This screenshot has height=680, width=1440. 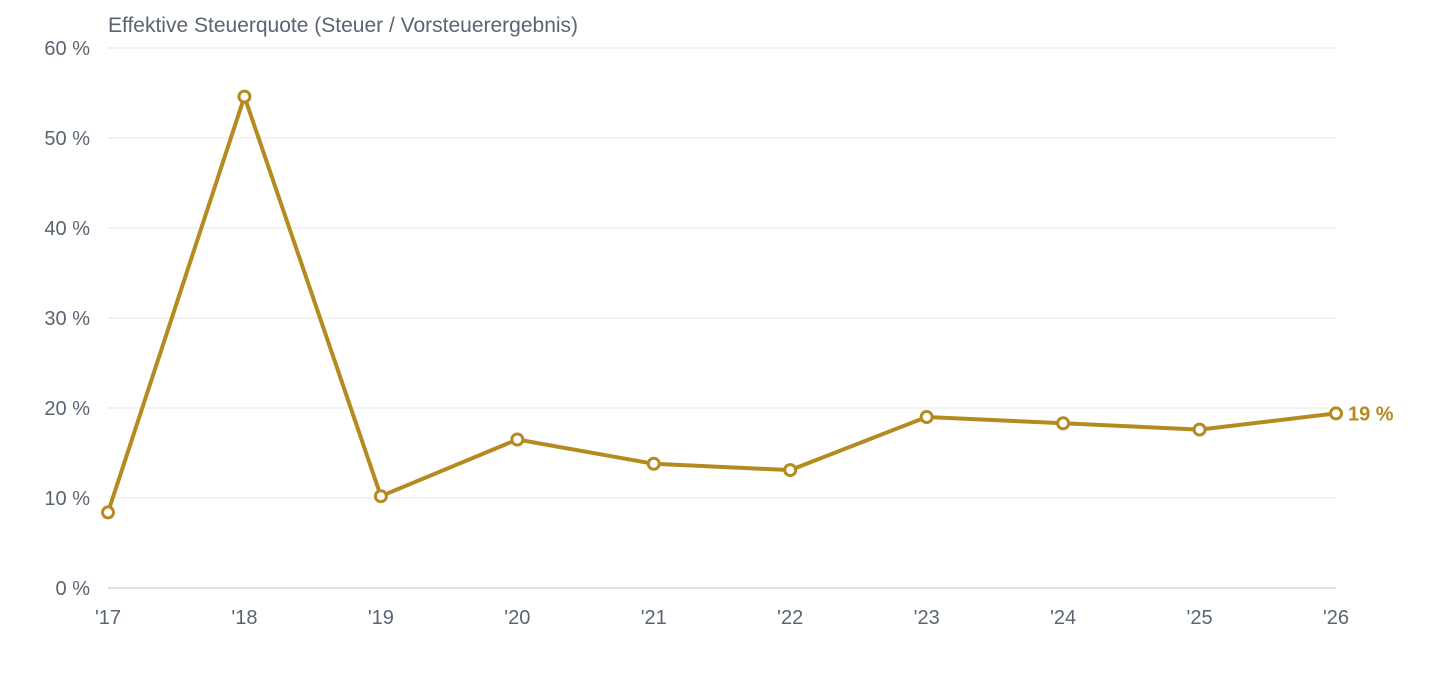 I want to click on x-tick-label: '24, so click(x=1063, y=618).